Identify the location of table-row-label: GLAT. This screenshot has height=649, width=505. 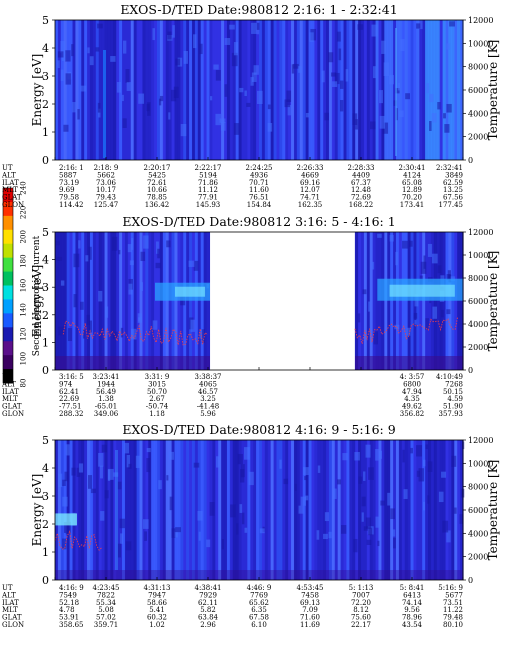
(12, 407).